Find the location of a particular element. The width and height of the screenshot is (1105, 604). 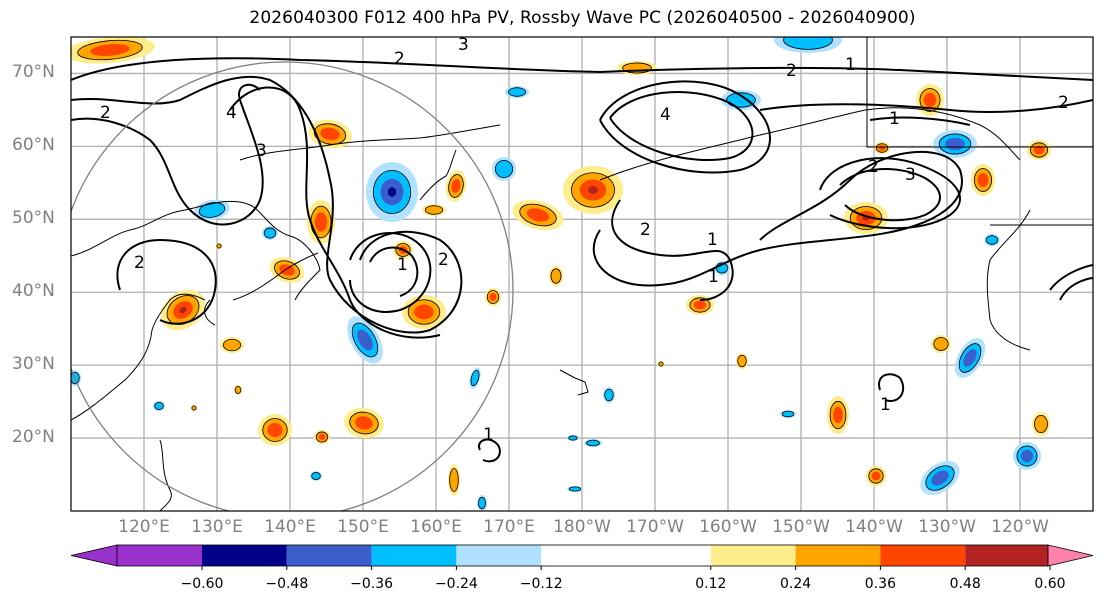

contour-label: 4 is located at coordinates (665, 115).